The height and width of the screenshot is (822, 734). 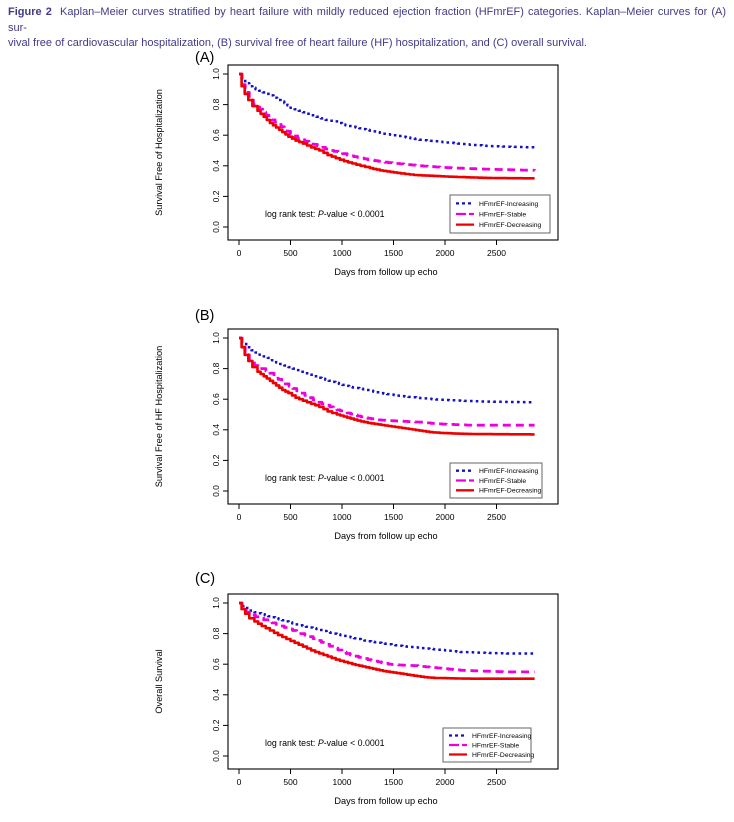 I want to click on y-tick-label-b: 0.8, so click(x=216, y=368).